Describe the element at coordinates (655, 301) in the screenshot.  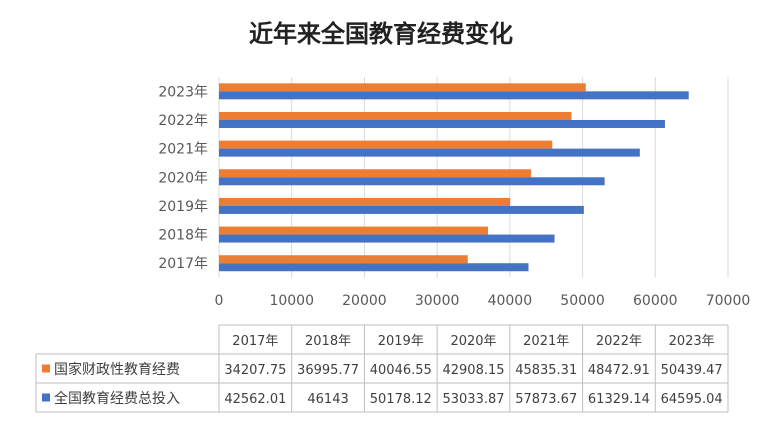
I see `x-tick-label: 60000` at that location.